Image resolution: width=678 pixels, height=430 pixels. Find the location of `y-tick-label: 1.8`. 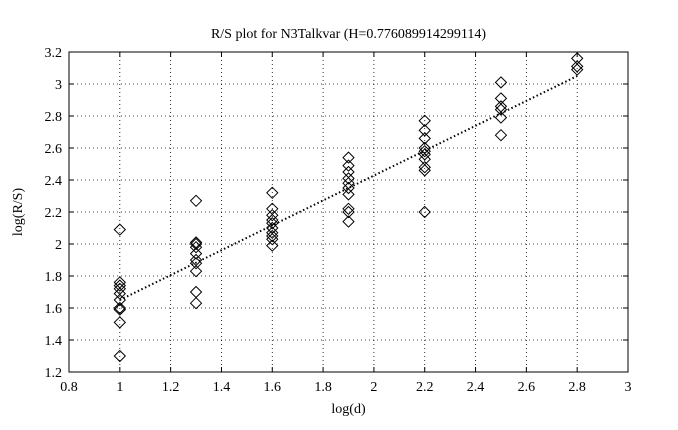

y-tick-label: 1.8 is located at coordinates (54, 277).